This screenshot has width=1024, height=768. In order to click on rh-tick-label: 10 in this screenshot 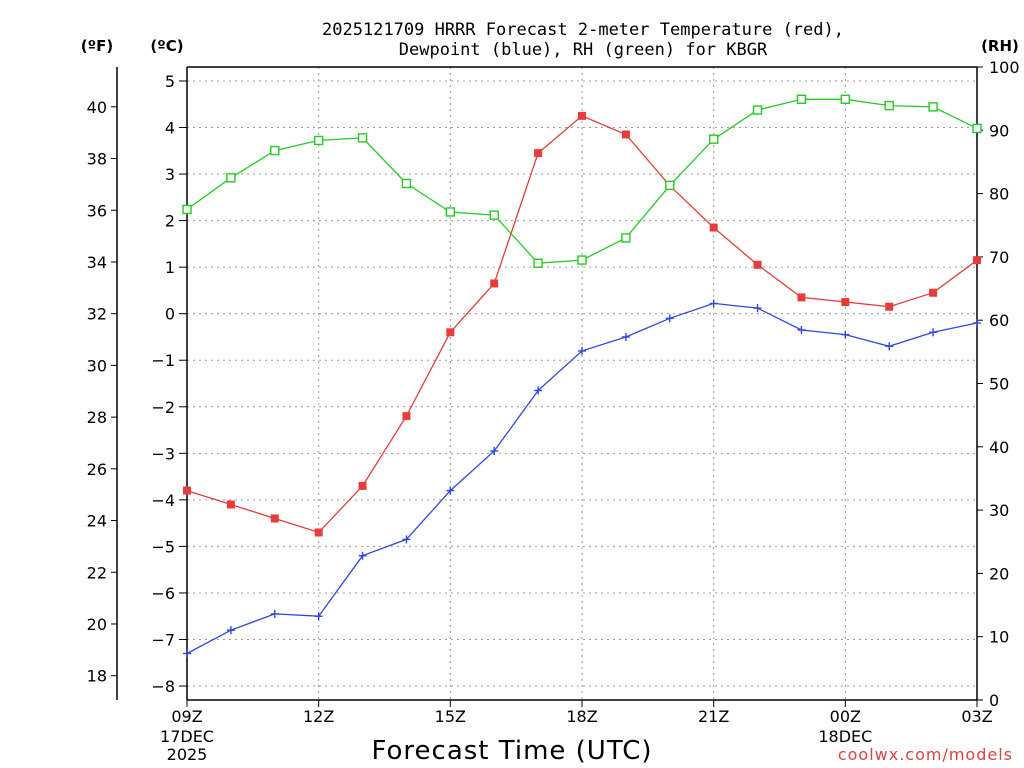, I will do `click(999, 637)`.